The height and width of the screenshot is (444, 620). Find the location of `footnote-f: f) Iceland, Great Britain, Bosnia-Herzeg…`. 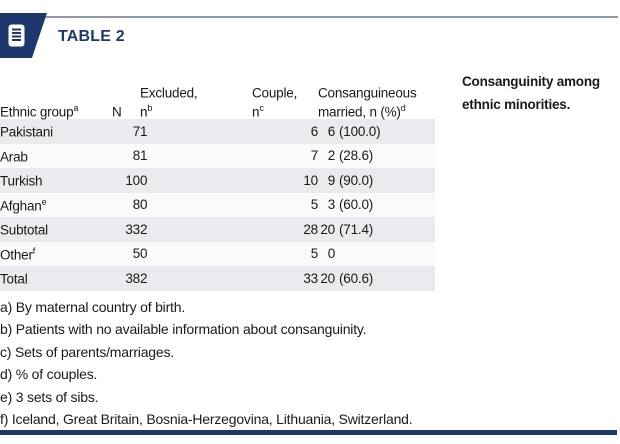

footnote-f: f) Iceland, Great Britain, Bosnia-Herzeg… is located at coordinates (206, 419).